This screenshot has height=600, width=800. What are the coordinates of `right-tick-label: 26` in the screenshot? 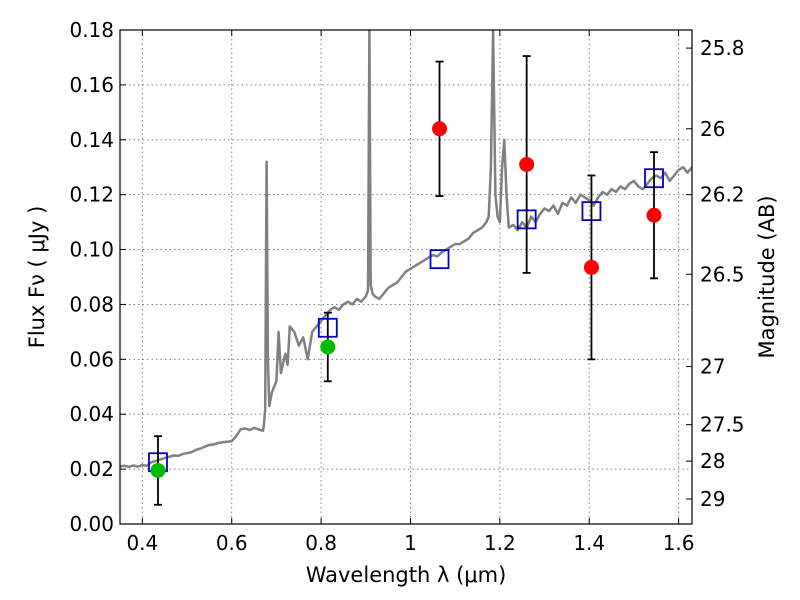 It's located at (712, 129).